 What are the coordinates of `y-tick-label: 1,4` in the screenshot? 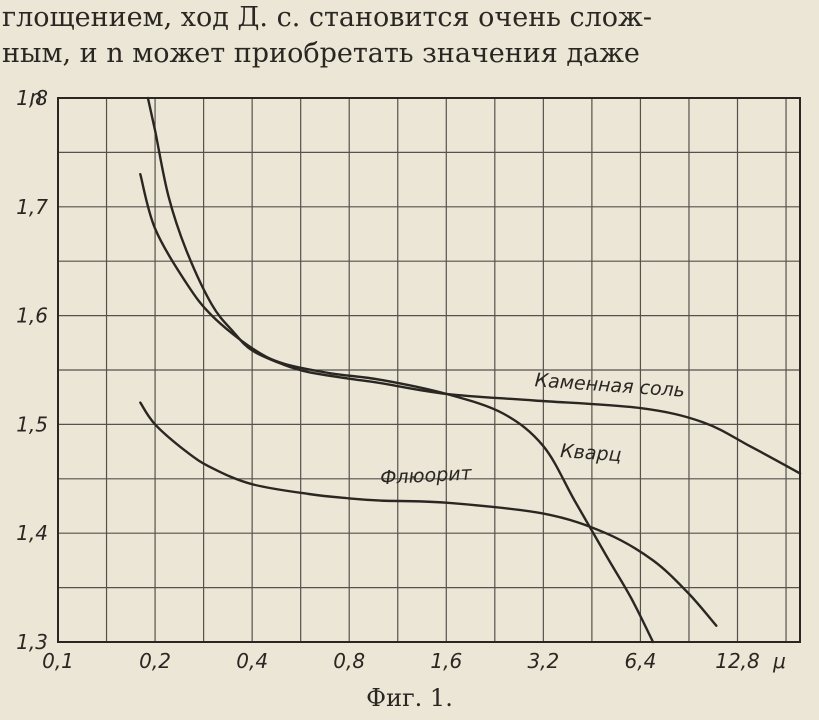 It's located at (32, 533).